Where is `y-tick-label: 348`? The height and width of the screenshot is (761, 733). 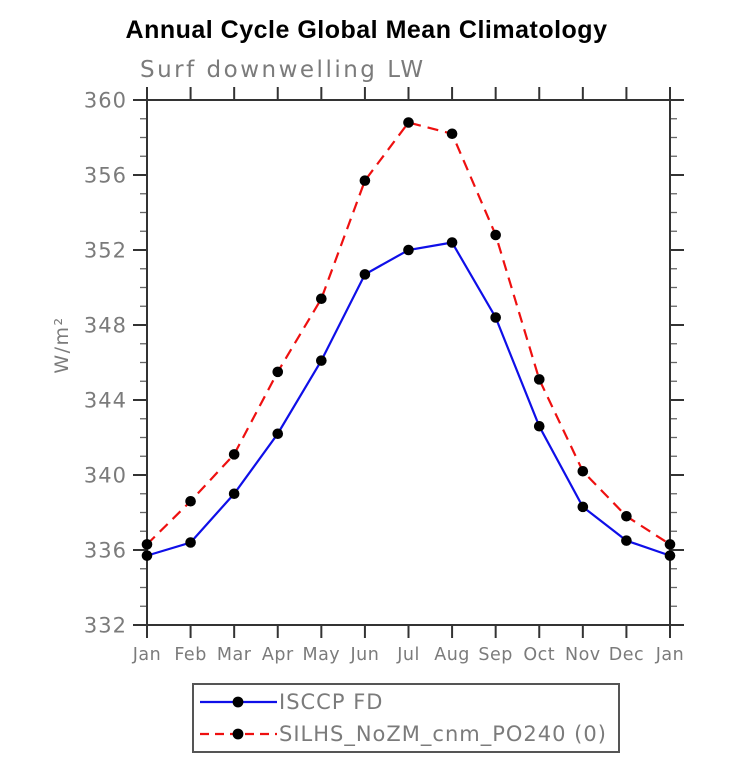
y-tick-label: 348 is located at coordinates (105, 326).